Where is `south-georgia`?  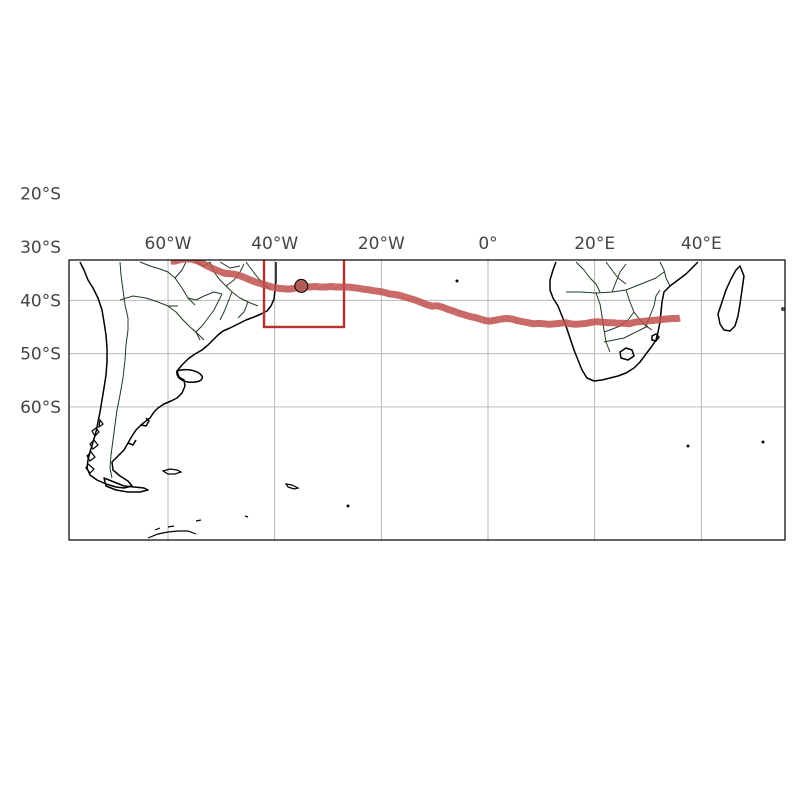
south-georgia is located at coordinates (292, 486).